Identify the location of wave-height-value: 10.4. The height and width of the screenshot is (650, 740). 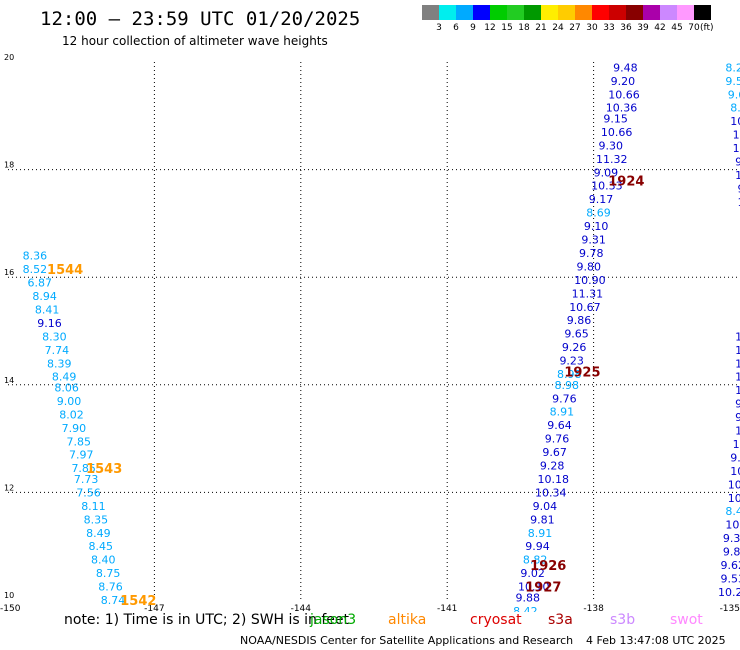
(737, 350).